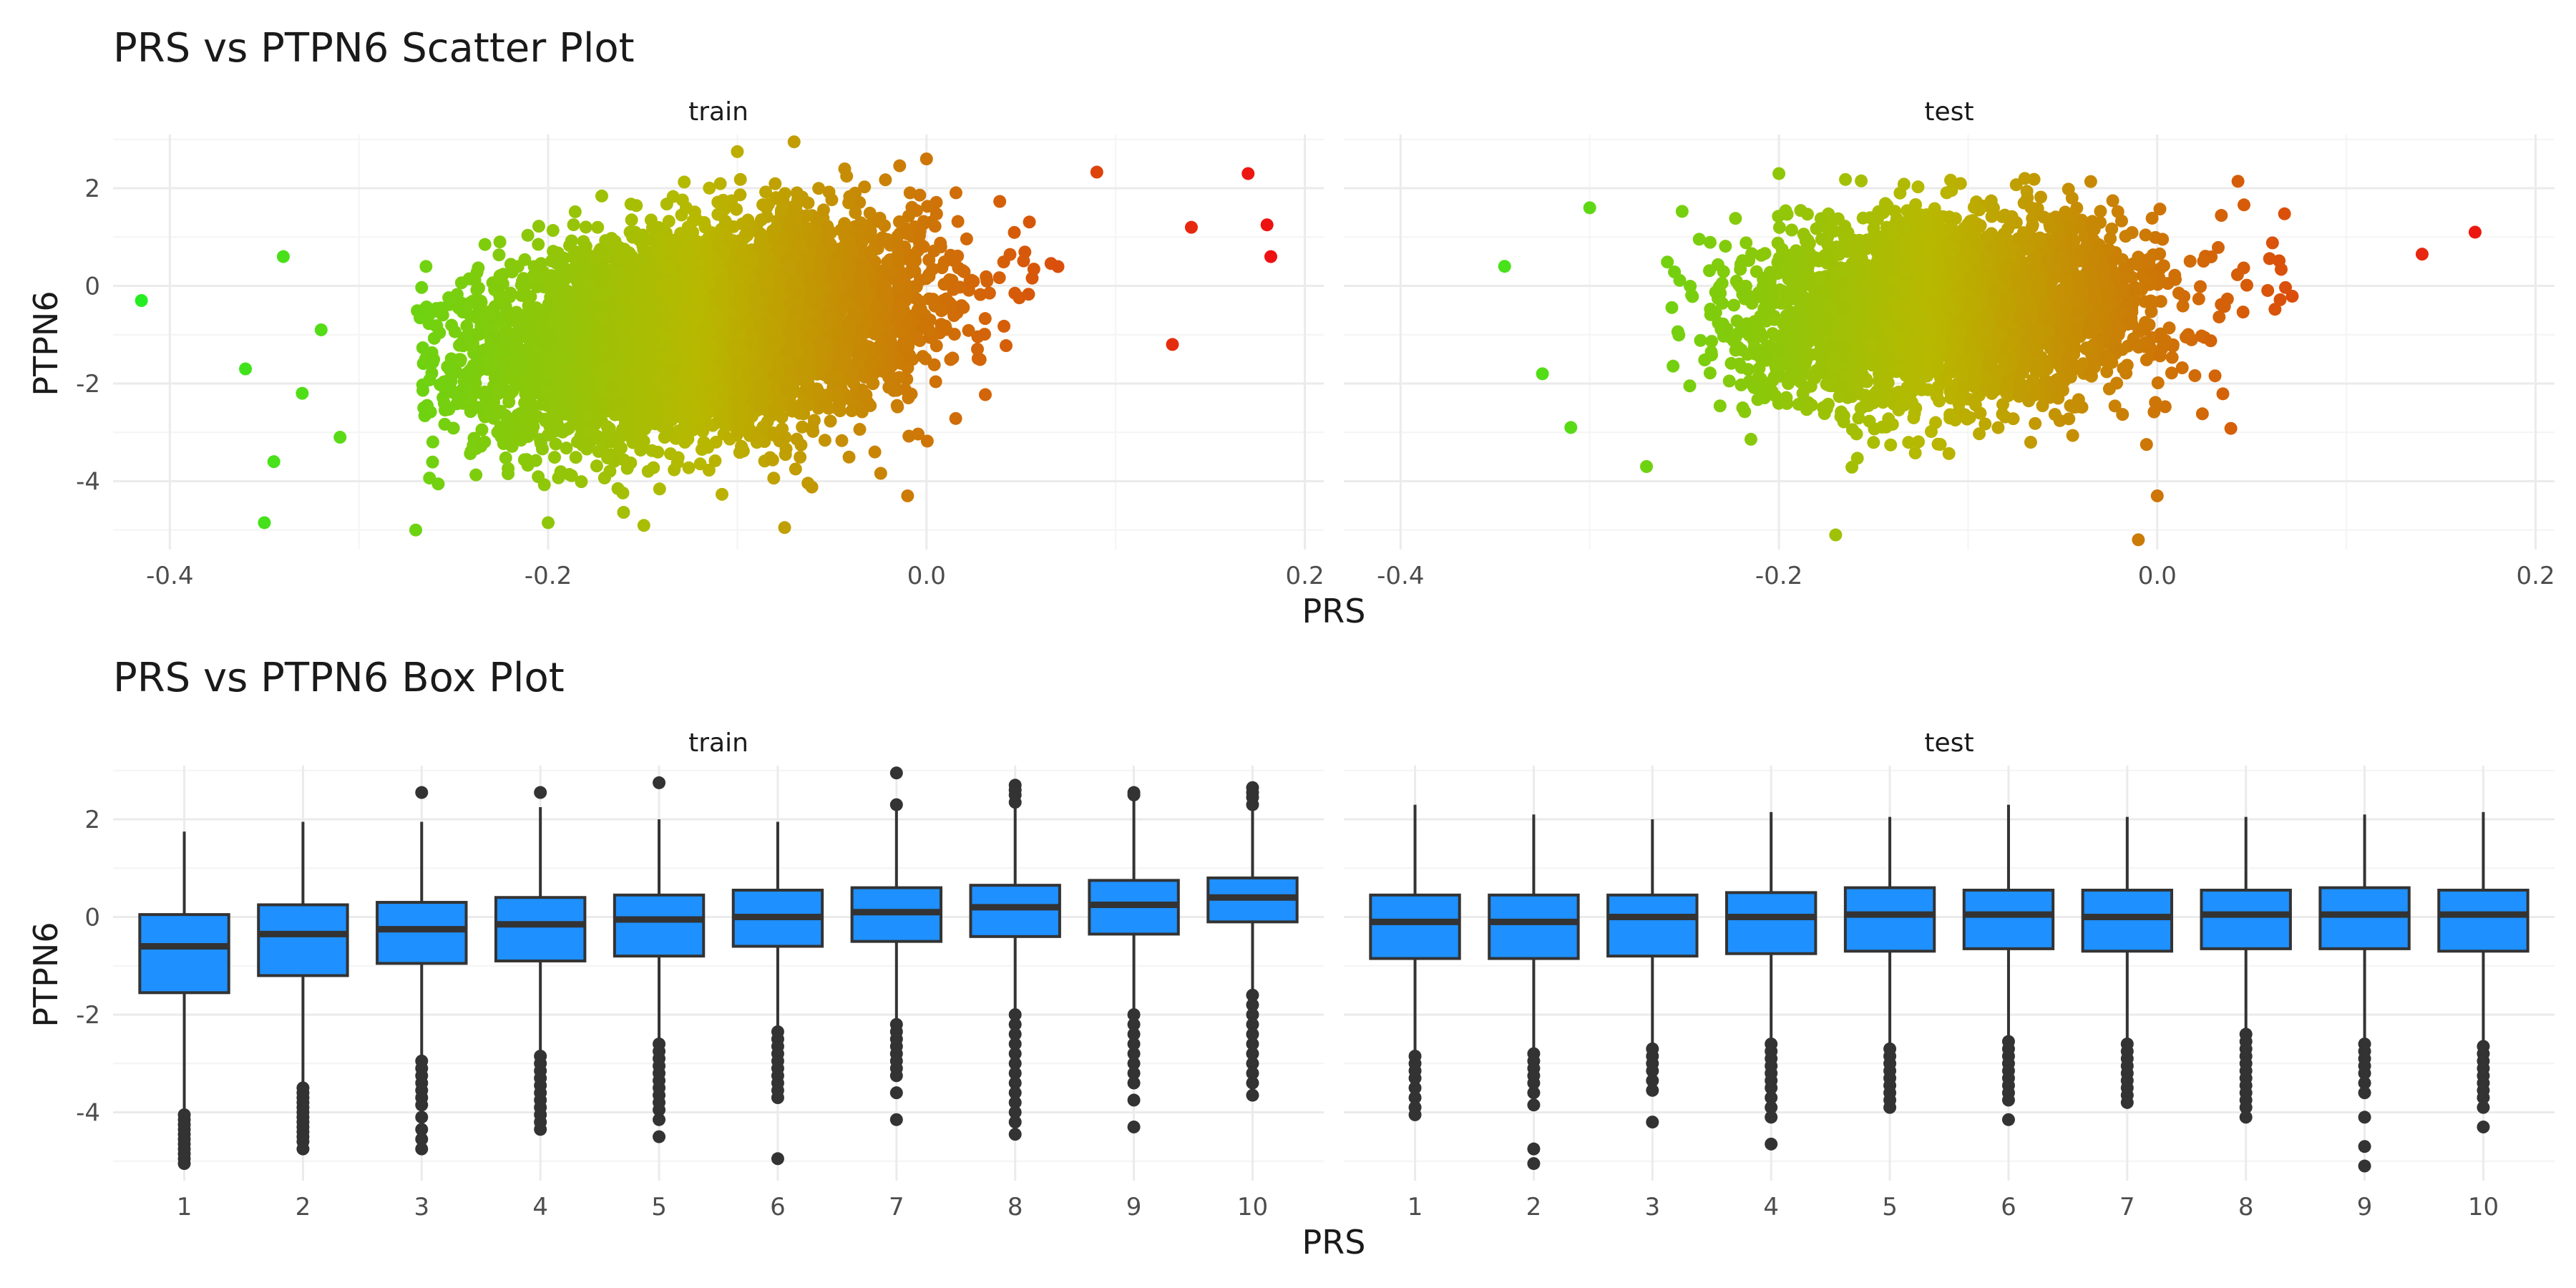 Image resolution: width=2576 pixels, height=1288 pixels. I want to click on scatter-test-strip: test, so click(1949, 112).